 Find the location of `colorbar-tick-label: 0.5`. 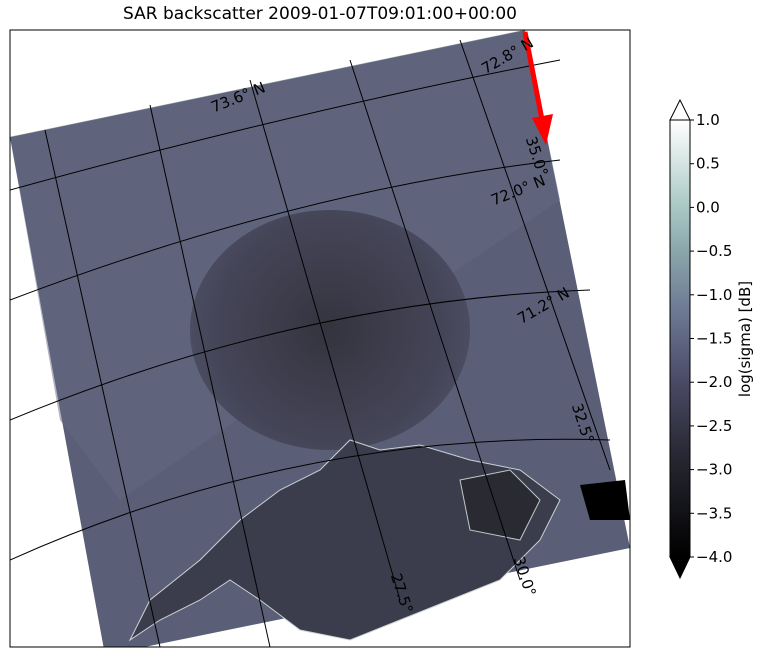

colorbar-tick-label: 0.5 is located at coordinates (708, 164).